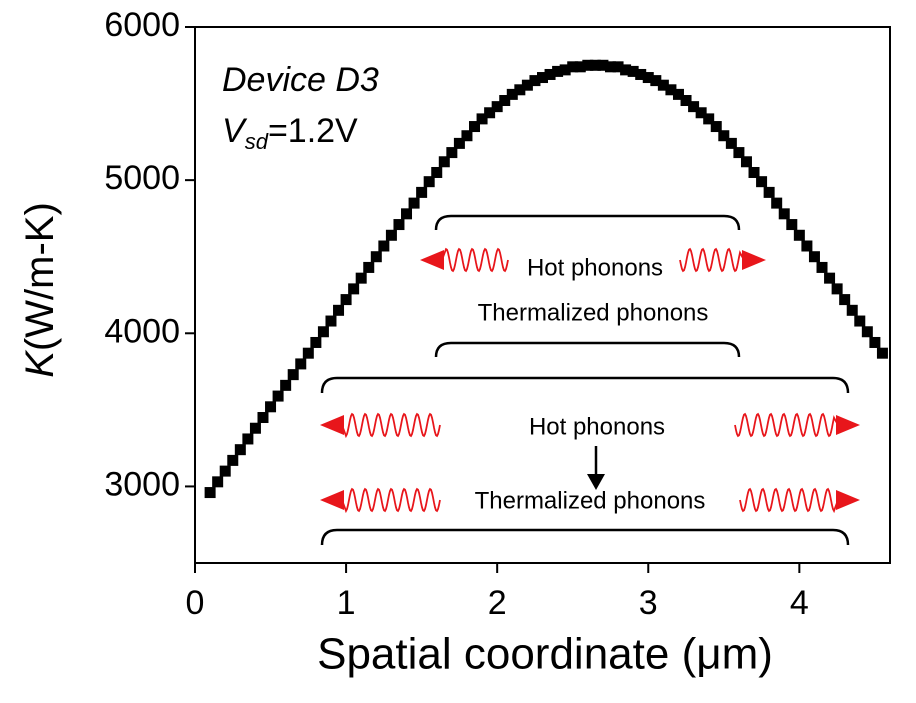 This screenshot has height=703, width=916. I want to click on x-tick-label: 1, so click(346, 603).